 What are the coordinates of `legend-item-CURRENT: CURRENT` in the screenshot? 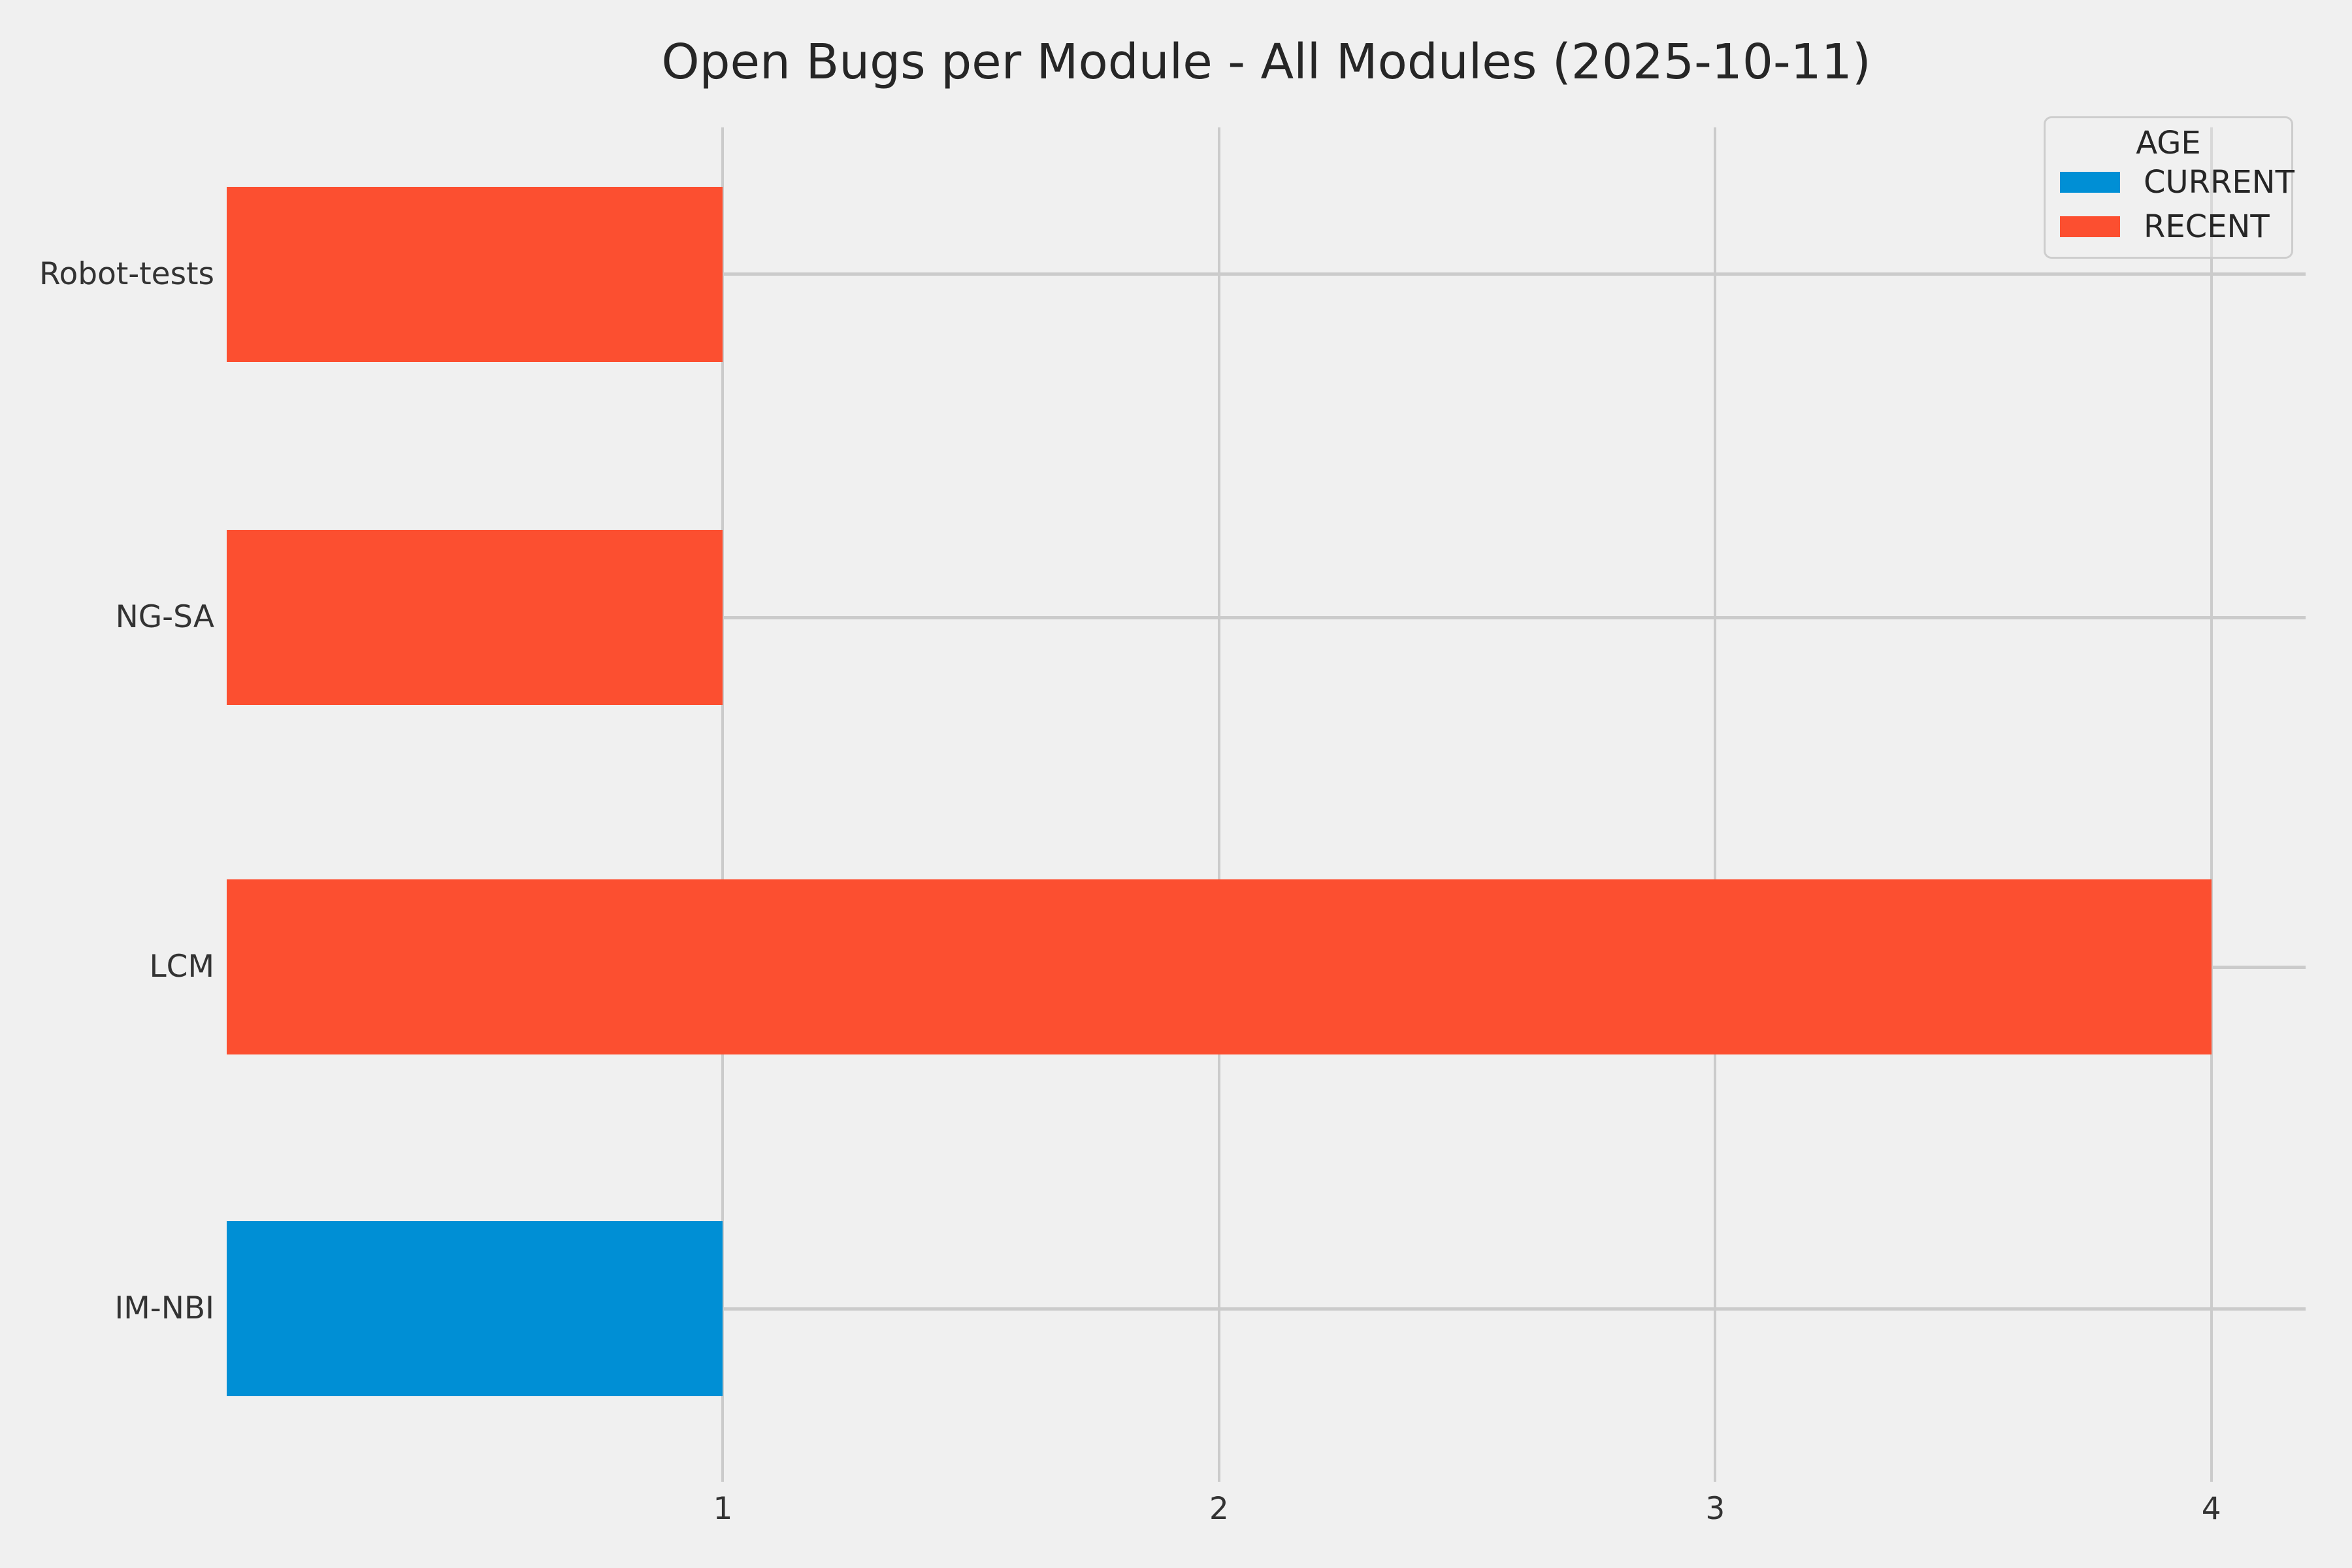 It's located at (2170, 182).